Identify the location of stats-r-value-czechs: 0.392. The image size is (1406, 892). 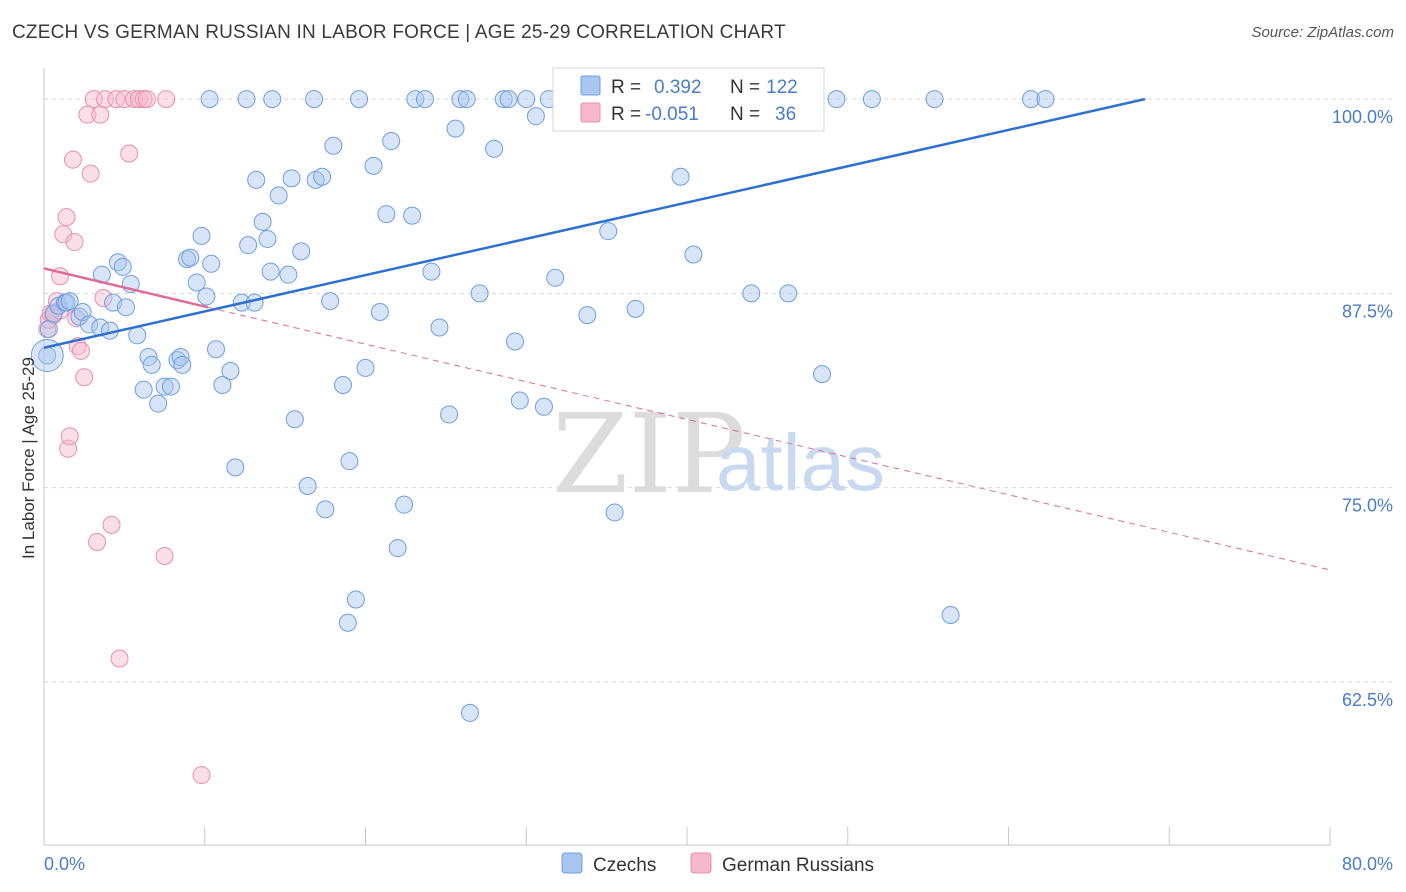
(678, 87).